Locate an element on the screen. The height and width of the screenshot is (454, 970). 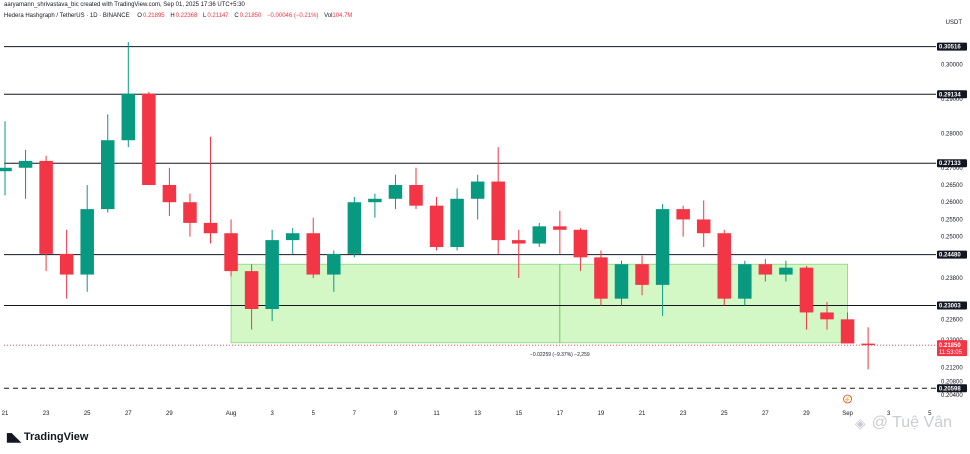
close-value: 0.21850 is located at coordinates (250, 16).